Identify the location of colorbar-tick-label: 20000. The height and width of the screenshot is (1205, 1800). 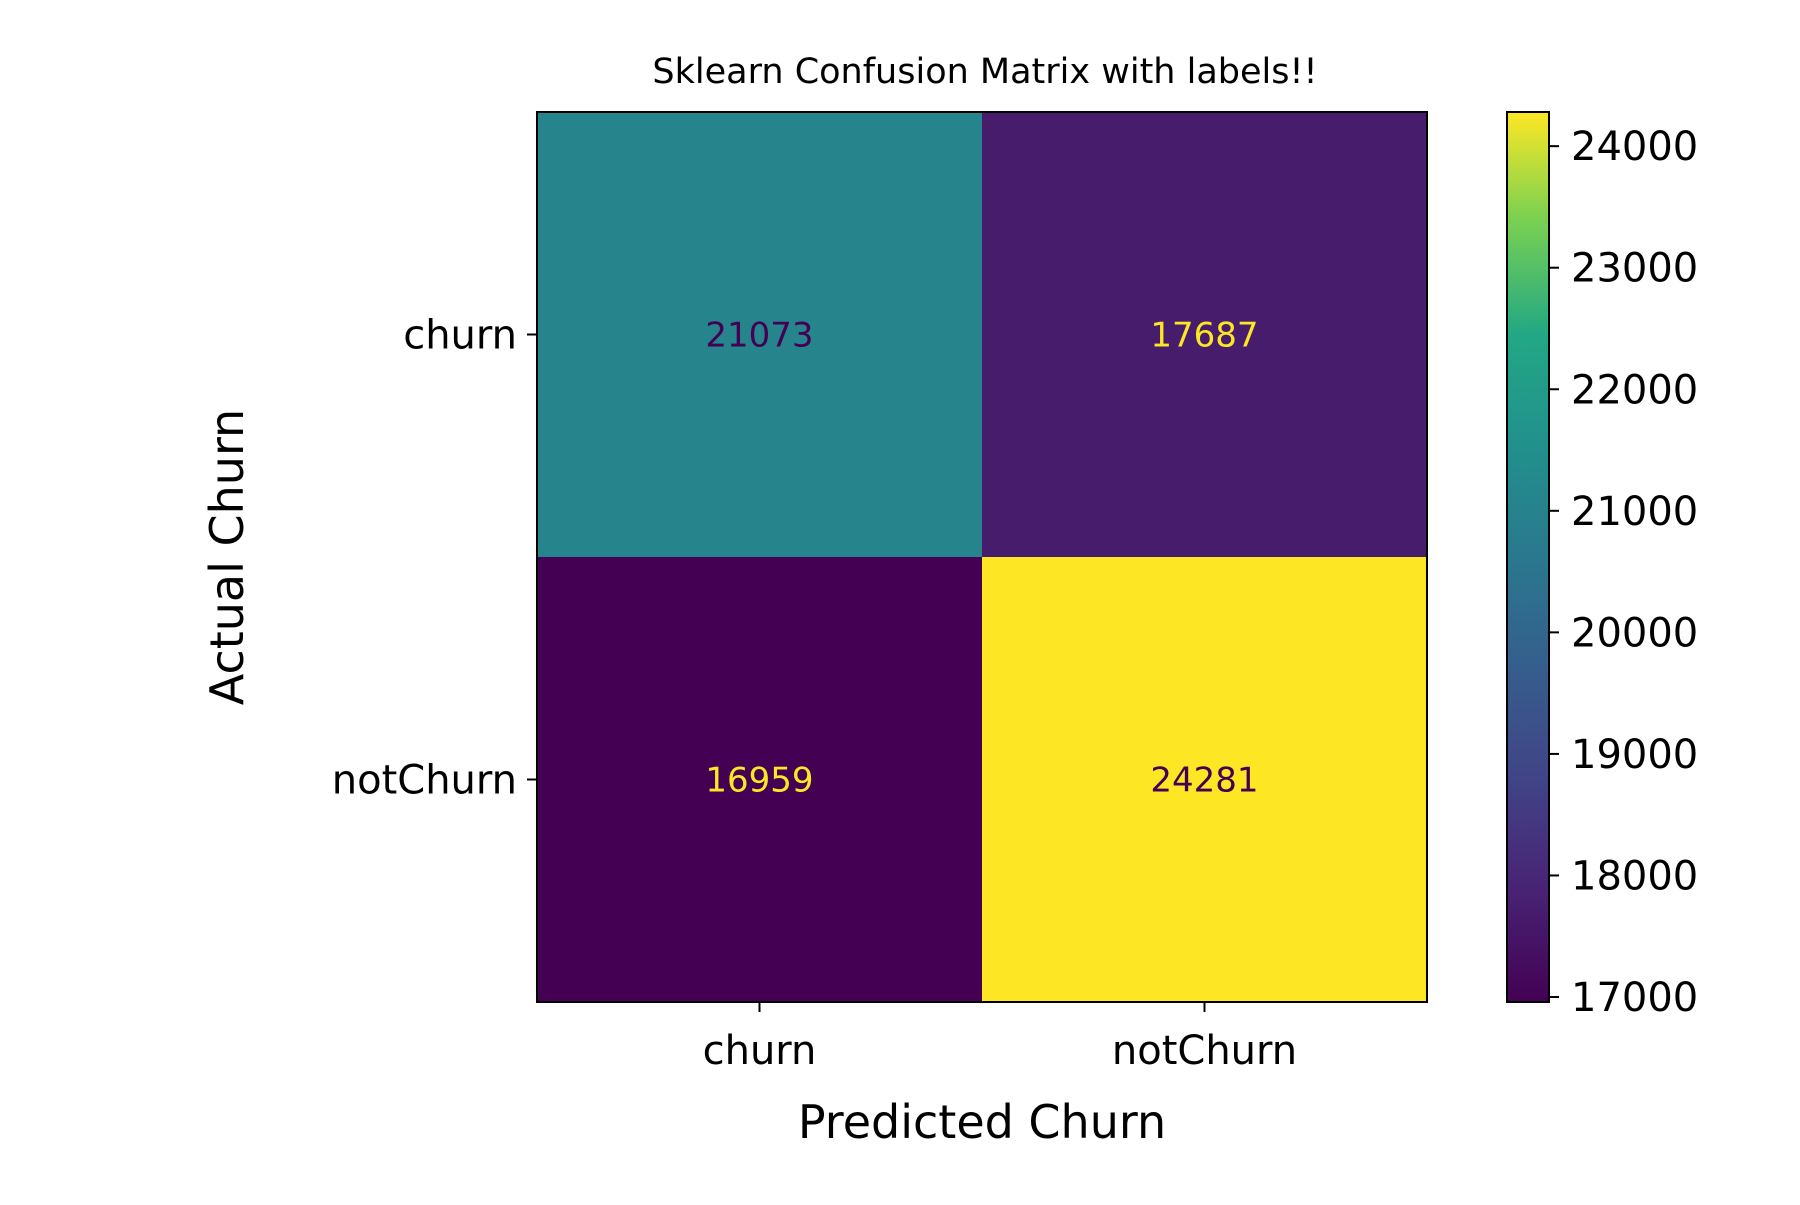
(1634, 633).